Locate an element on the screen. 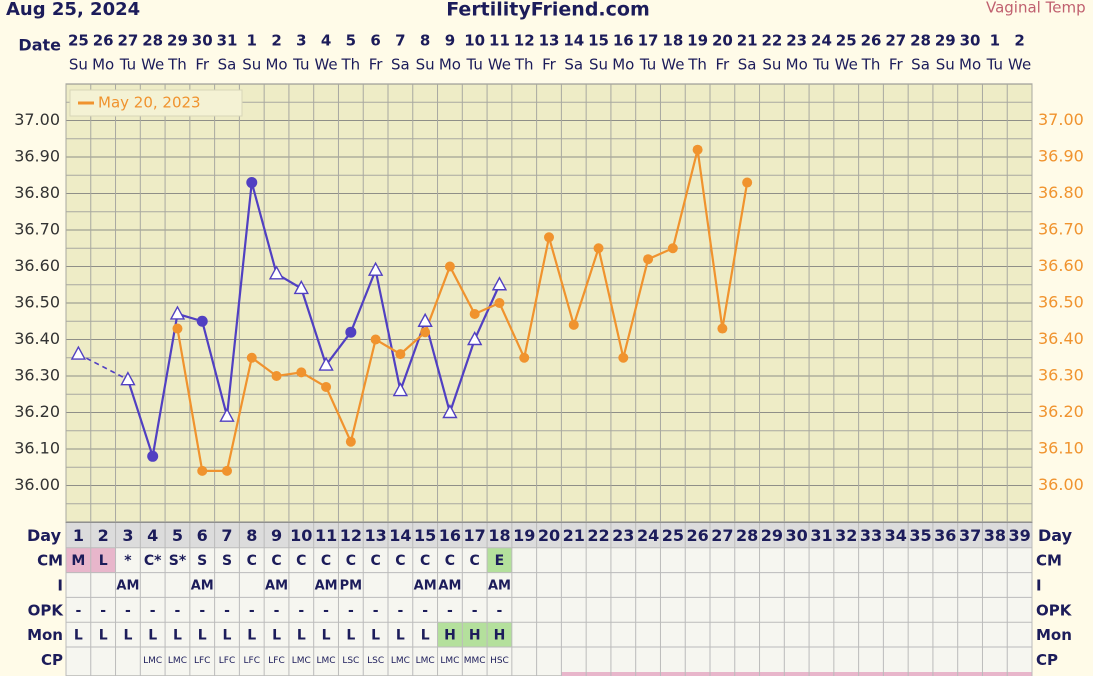 This screenshot has width=1093, height=676. row-label-right: CP is located at coordinates (1047, 660).